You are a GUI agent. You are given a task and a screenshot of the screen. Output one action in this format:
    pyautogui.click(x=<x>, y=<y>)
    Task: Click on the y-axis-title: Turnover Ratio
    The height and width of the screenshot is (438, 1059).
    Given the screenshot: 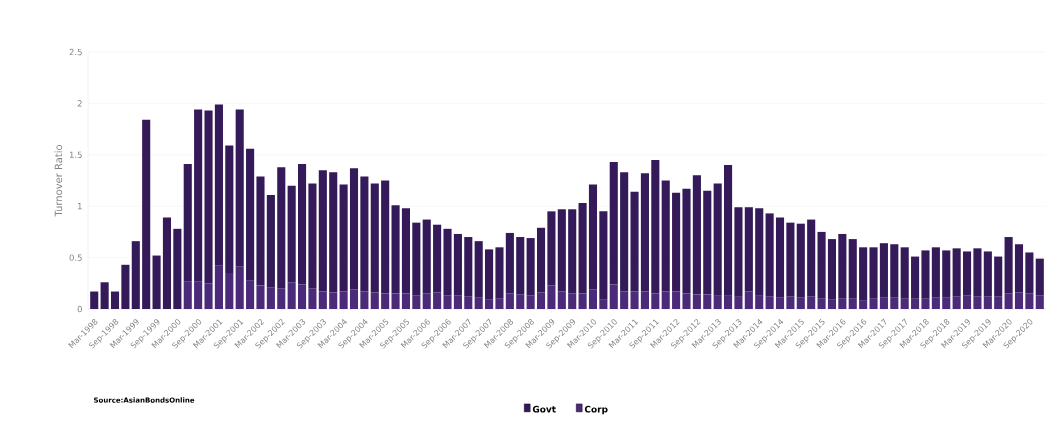 What is the action you would take?
    pyautogui.click(x=58, y=180)
    